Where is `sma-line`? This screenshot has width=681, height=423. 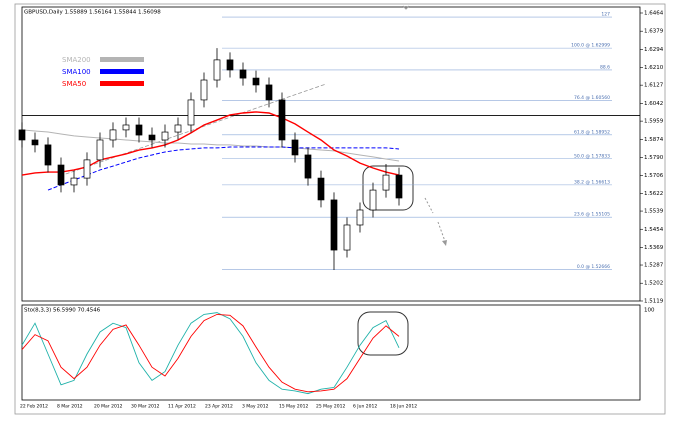
sma-line is located at coordinates (223, 168).